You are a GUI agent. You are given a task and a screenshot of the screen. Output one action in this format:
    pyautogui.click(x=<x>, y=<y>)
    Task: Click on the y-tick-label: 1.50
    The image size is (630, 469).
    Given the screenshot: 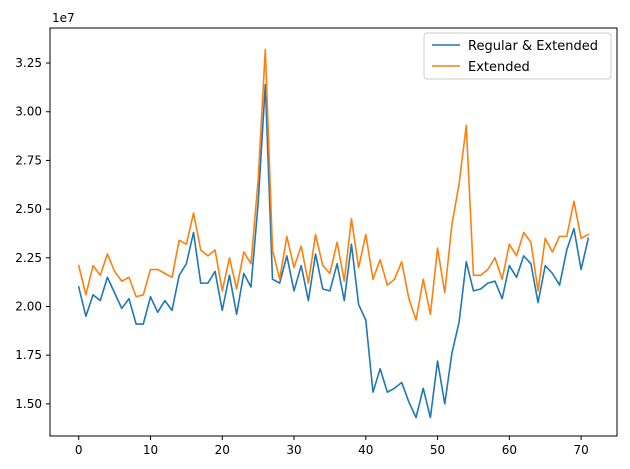 What is the action you would take?
    pyautogui.click(x=28, y=404)
    